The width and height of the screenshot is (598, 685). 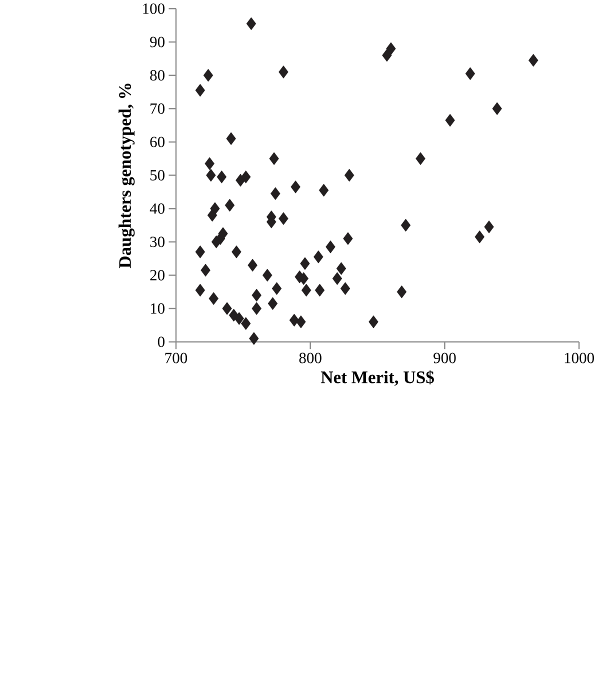 What do you see at coordinates (157, 242) in the screenshot?
I see `y-tick-label: 30` at bounding box center [157, 242].